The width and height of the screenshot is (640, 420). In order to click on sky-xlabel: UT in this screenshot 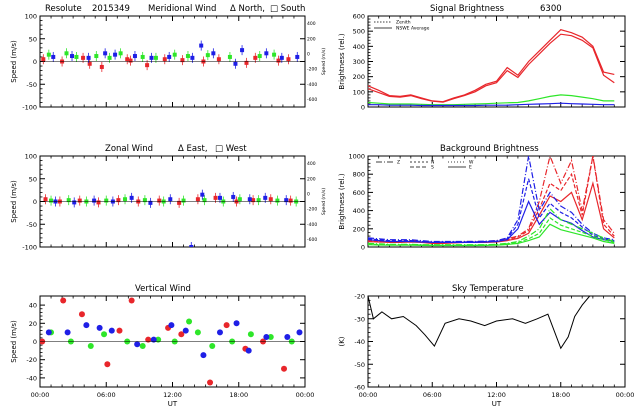, I will do `click(497, 404)`.